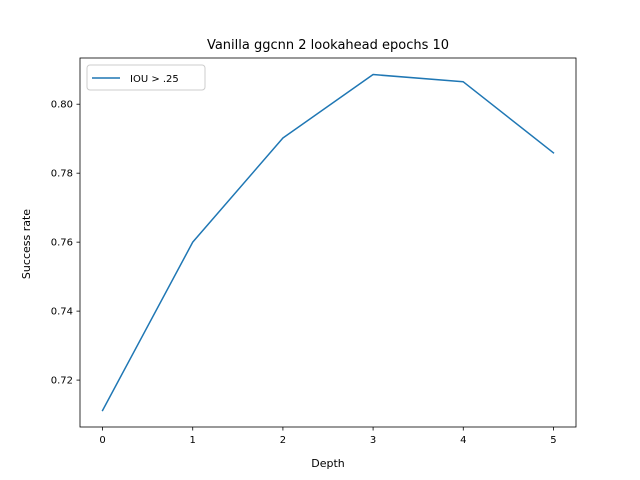  Describe the element at coordinates (328, 45) in the screenshot. I see `chart-title: Vanilla ggcnn 2 lookahead epochs 10` at that location.